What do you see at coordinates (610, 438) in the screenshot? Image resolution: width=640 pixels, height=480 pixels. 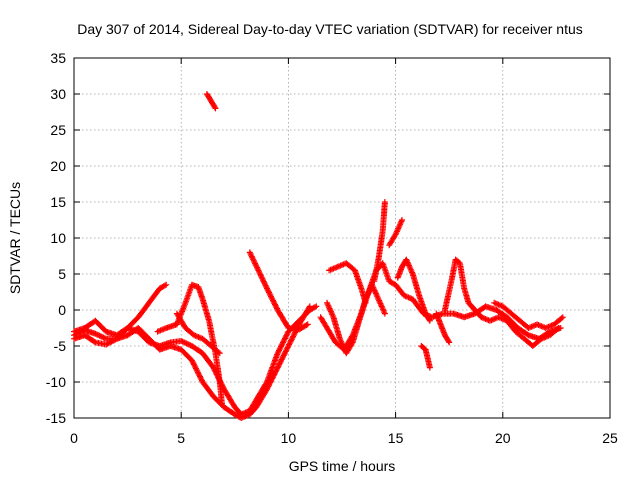 I see `x-tick-label: 25` at bounding box center [610, 438].